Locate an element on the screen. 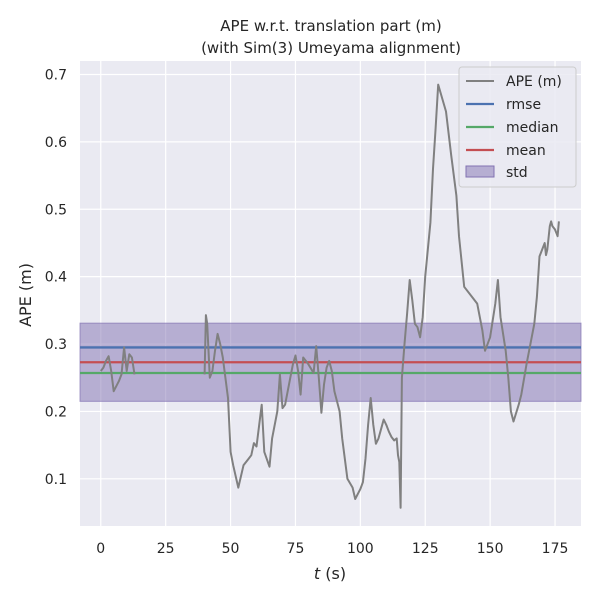 The image size is (600, 600). y-tick-label: 0.1 is located at coordinates (56, 480).